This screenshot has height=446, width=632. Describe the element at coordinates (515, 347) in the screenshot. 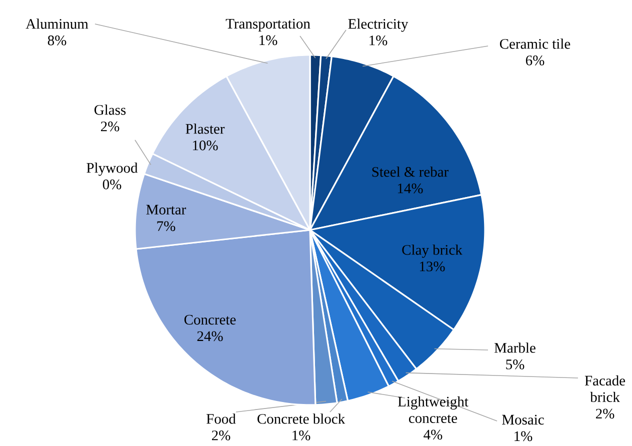

I see `slice-label: Marble` at that location.